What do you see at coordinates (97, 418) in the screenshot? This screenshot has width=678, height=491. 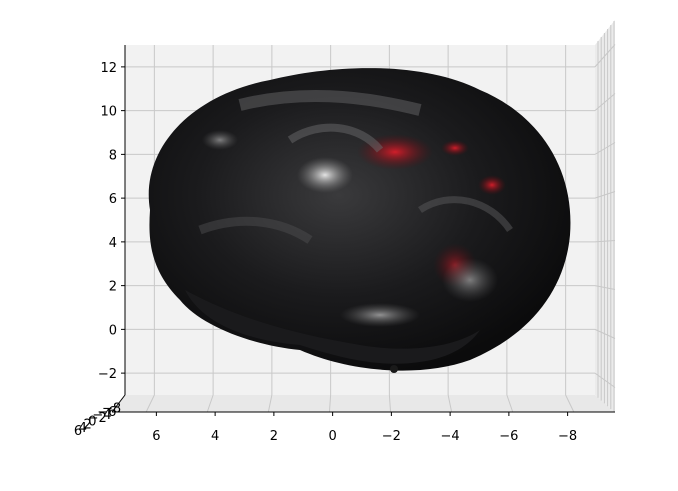 I see `y-tick-label-4: −2` at bounding box center [97, 418].